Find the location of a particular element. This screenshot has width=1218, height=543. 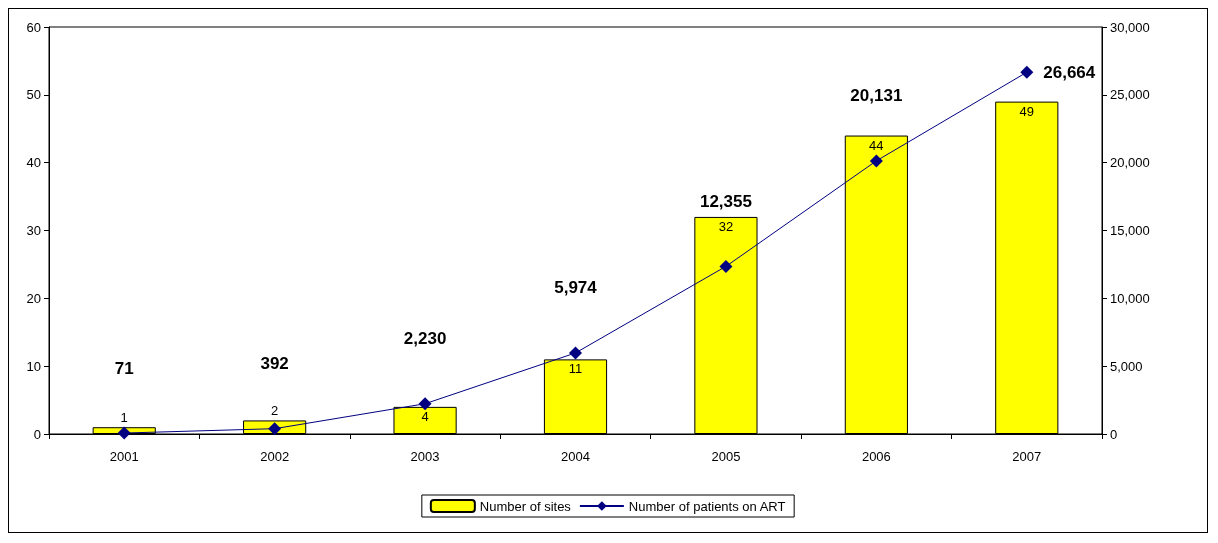

data-label: 392 is located at coordinates (274, 364).